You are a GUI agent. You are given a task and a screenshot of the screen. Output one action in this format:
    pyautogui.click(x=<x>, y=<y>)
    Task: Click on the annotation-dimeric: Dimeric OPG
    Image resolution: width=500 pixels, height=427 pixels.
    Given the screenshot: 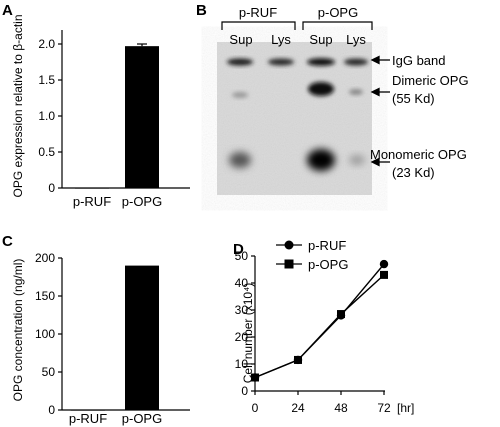 What is the action you would take?
    pyautogui.click(x=430, y=80)
    